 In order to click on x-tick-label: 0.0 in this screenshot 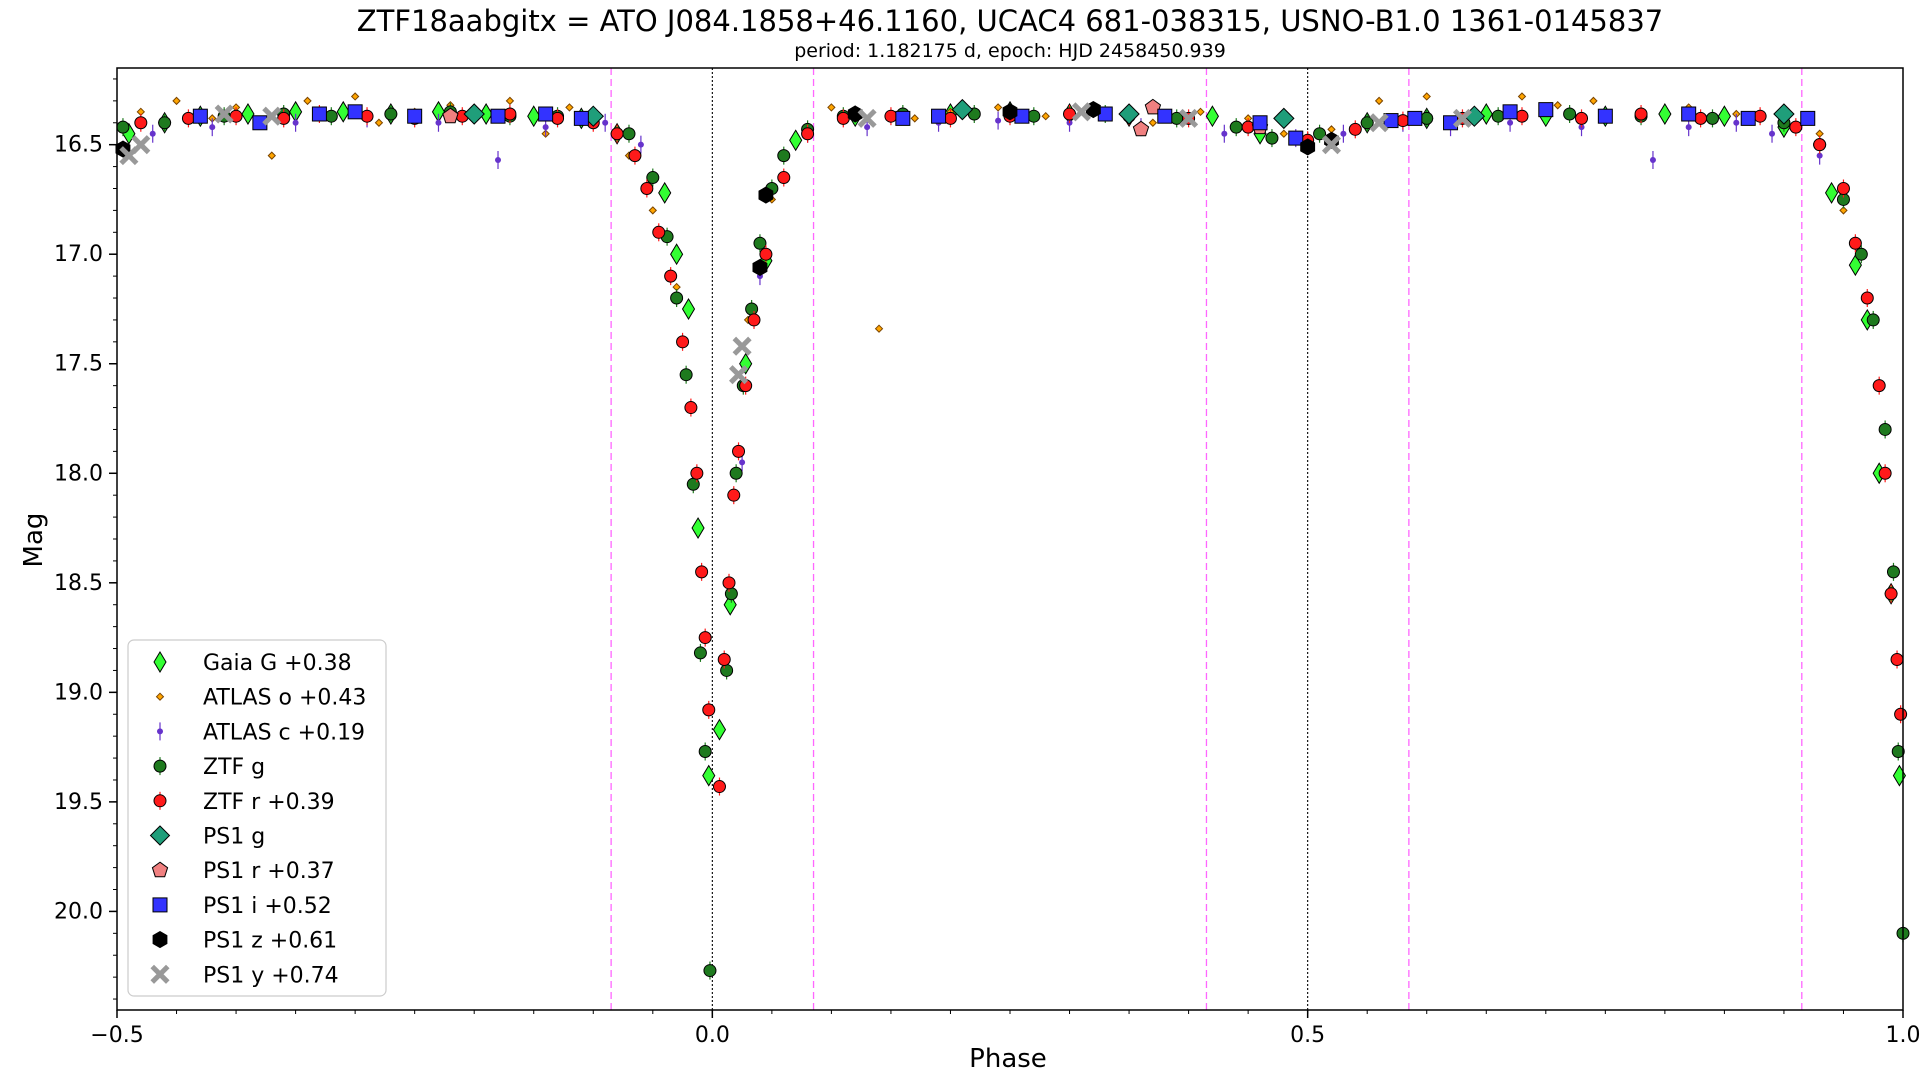, I will do `click(712, 1035)`.